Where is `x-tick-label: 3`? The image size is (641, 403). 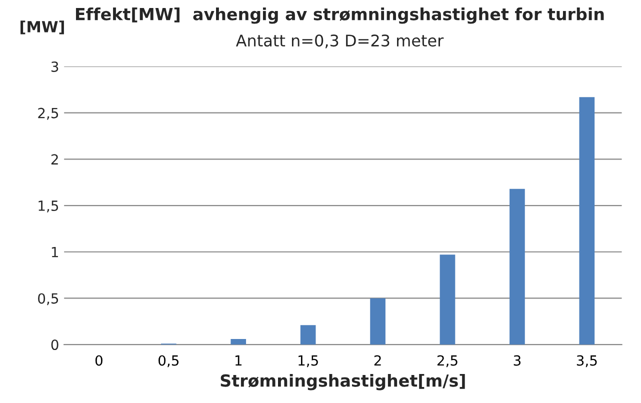 x-tick-label: 3 is located at coordinates (517, 360).